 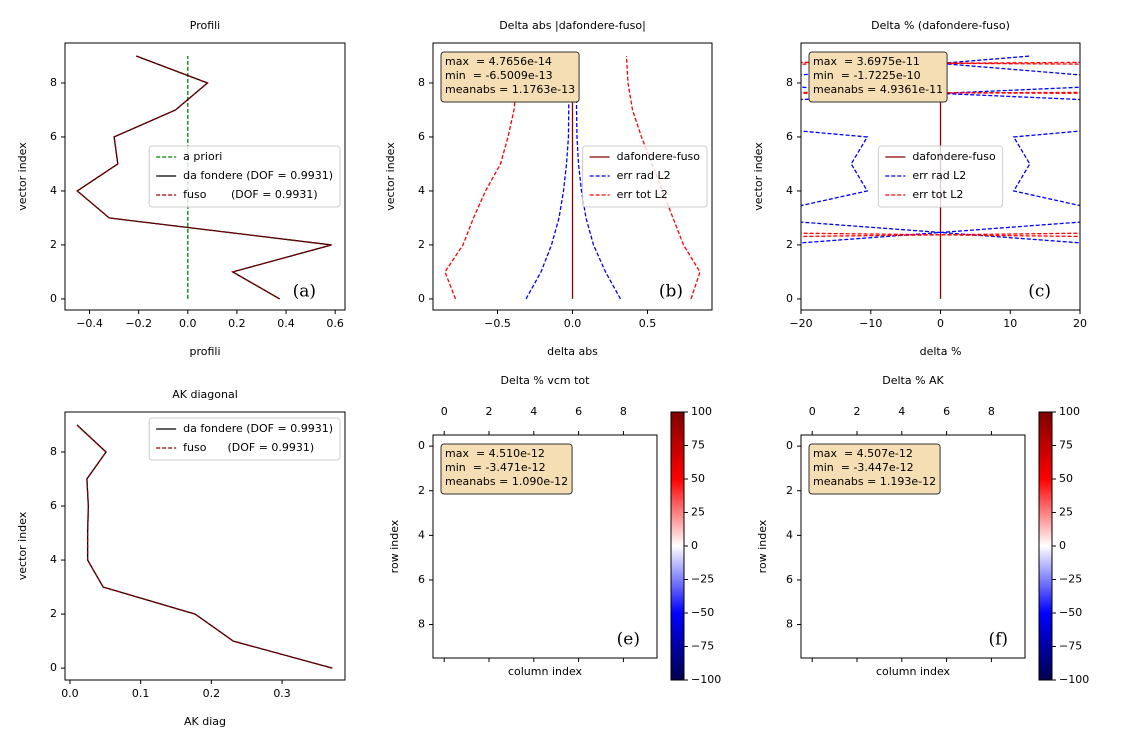 I want to click on stats-background, so click(x=510, y=77).